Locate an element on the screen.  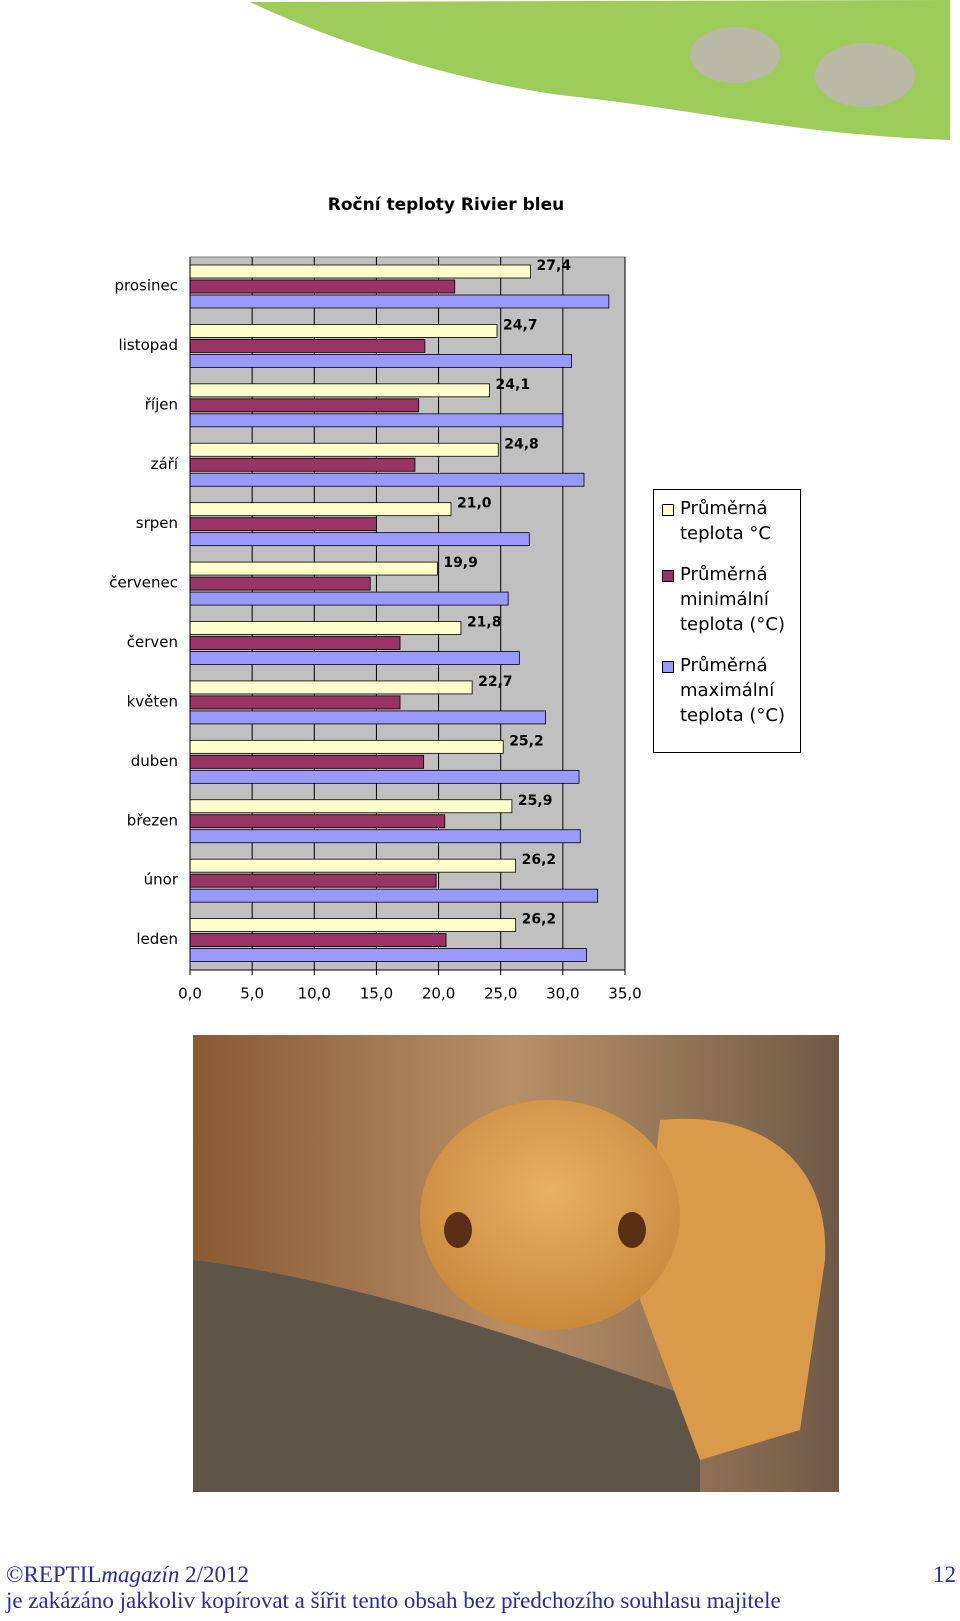
y-tick-label: září is located at coordinates (165, 464).